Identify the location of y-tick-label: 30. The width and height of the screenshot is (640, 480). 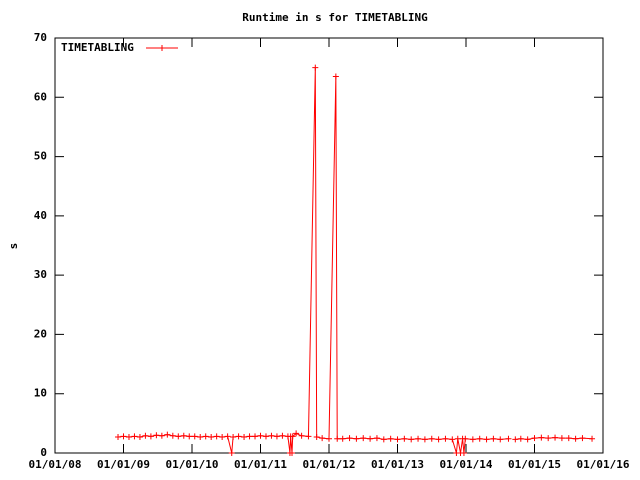
(40, 274).